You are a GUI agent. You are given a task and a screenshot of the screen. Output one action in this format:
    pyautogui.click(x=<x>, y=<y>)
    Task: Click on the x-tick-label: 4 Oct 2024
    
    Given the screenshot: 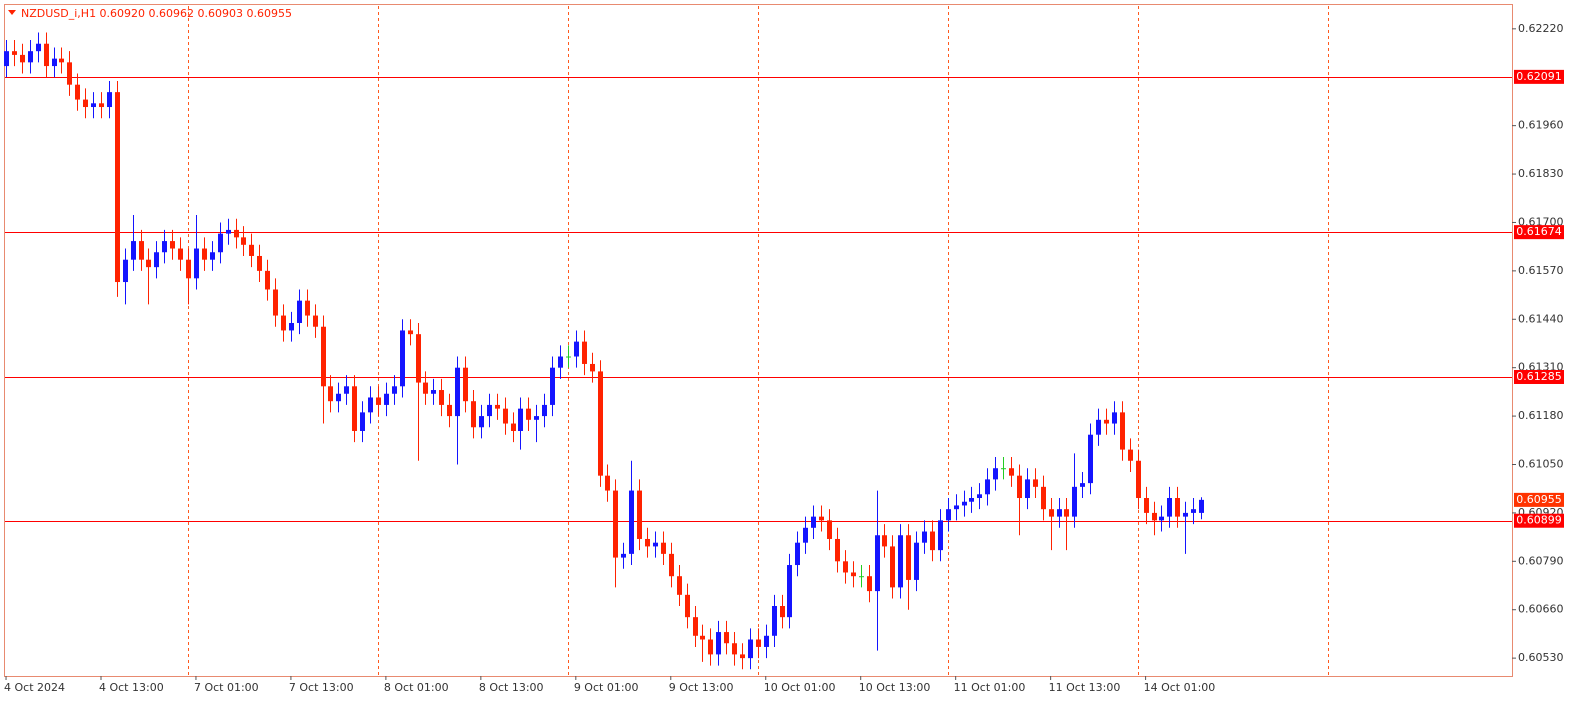 What is the action you would take?
    pyautogui.click(x=34, y=687)
    